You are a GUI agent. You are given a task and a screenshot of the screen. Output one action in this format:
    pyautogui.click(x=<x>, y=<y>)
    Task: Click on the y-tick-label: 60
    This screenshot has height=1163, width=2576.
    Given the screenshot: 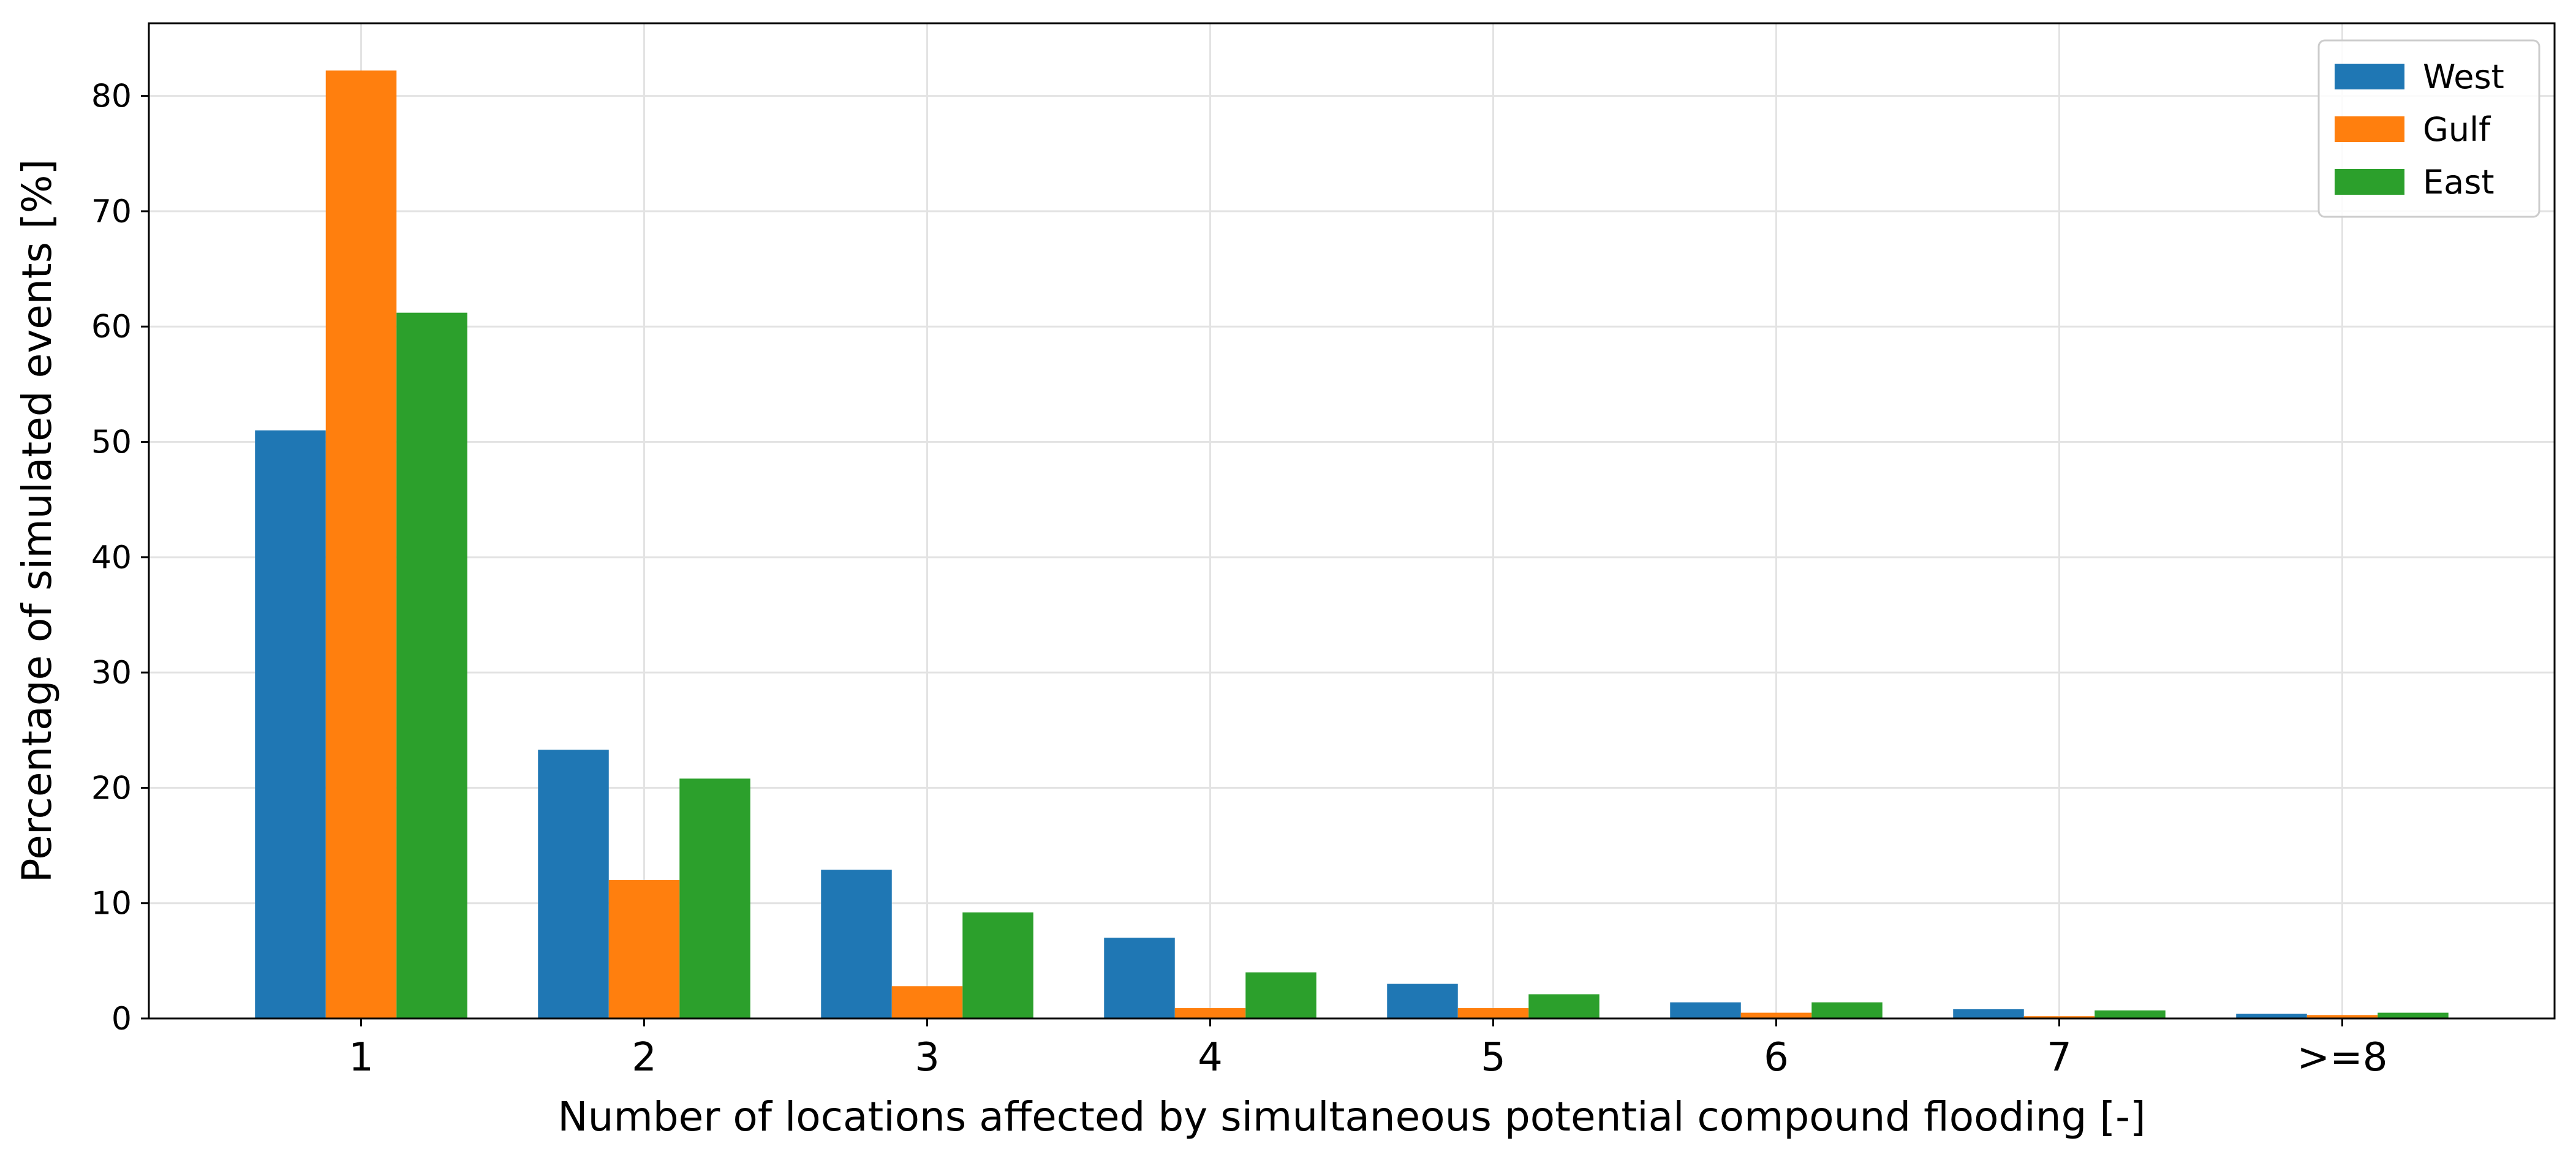 What is the action you would take?
    pyautogui.click(x=111, y=327)
    